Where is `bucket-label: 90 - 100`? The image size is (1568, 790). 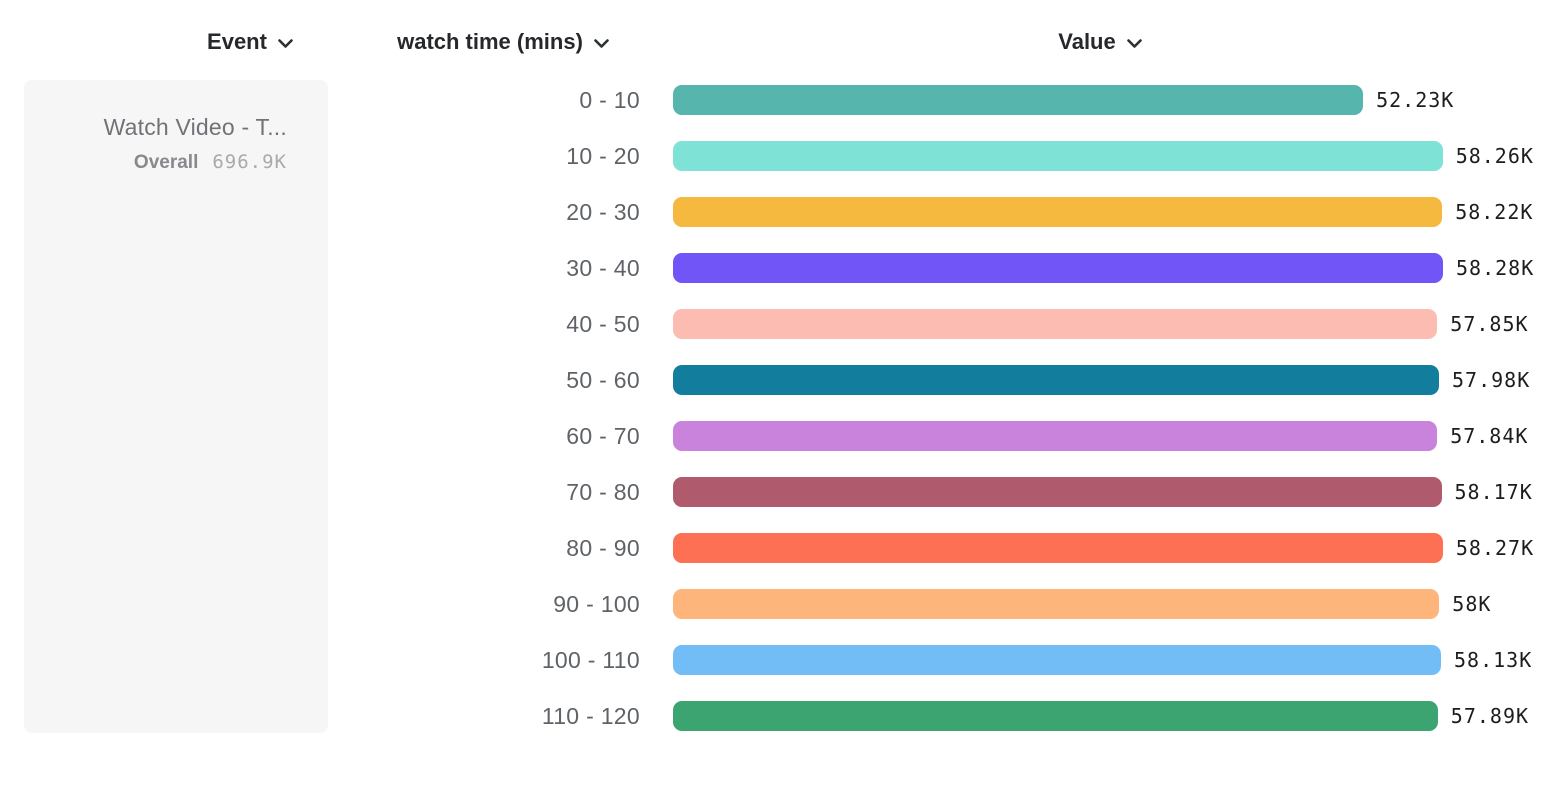 bucket-label: 90 - 100 is located at coordinates (596, 603).